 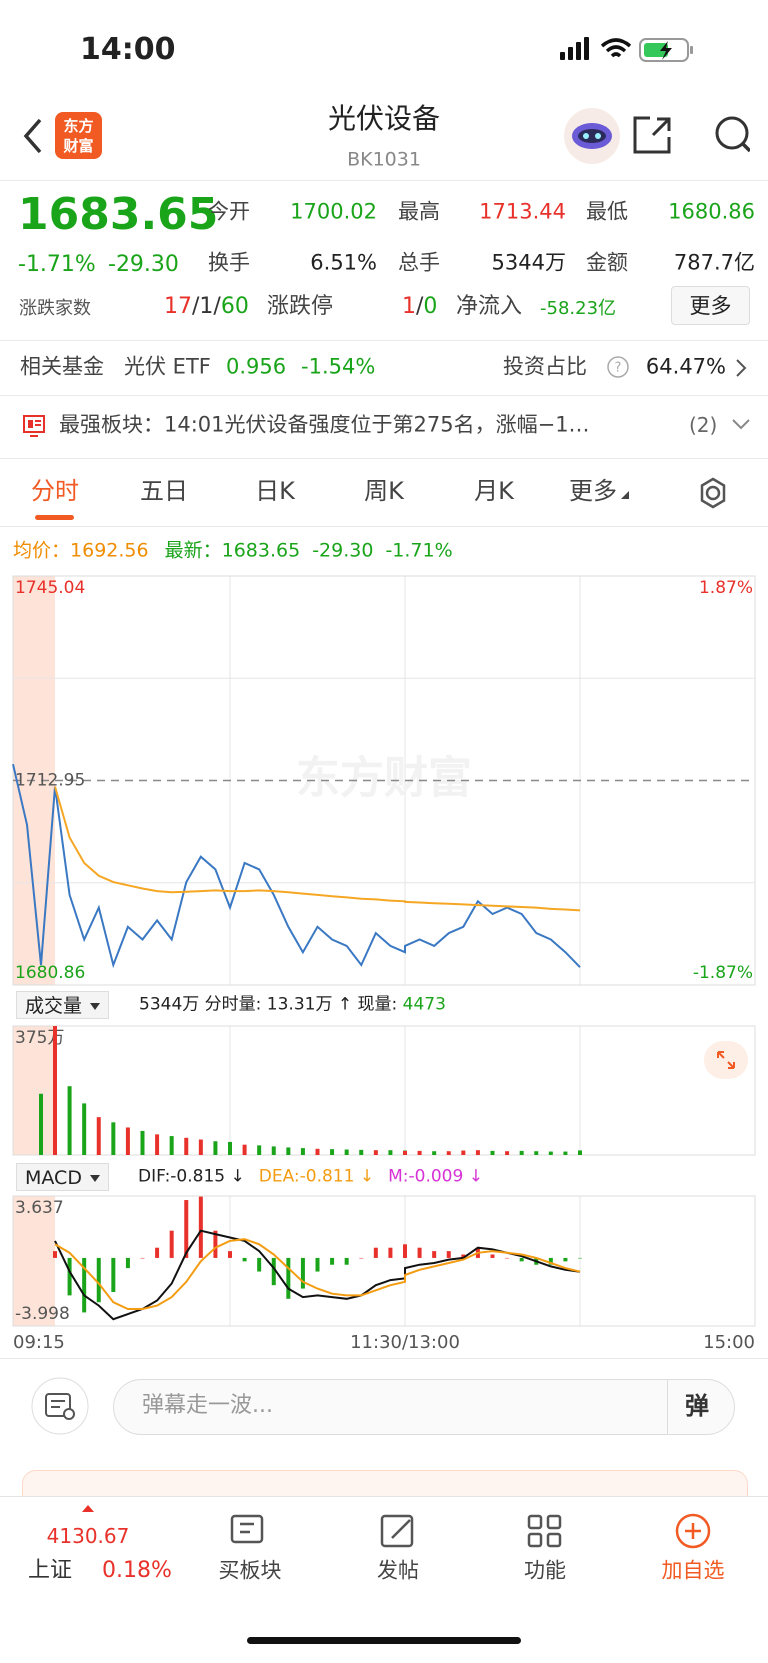 What do you see at coordinates (137, 1570) in the screenshot?
I see `index-change: 0.18%` at bounding box center [137, 1570].